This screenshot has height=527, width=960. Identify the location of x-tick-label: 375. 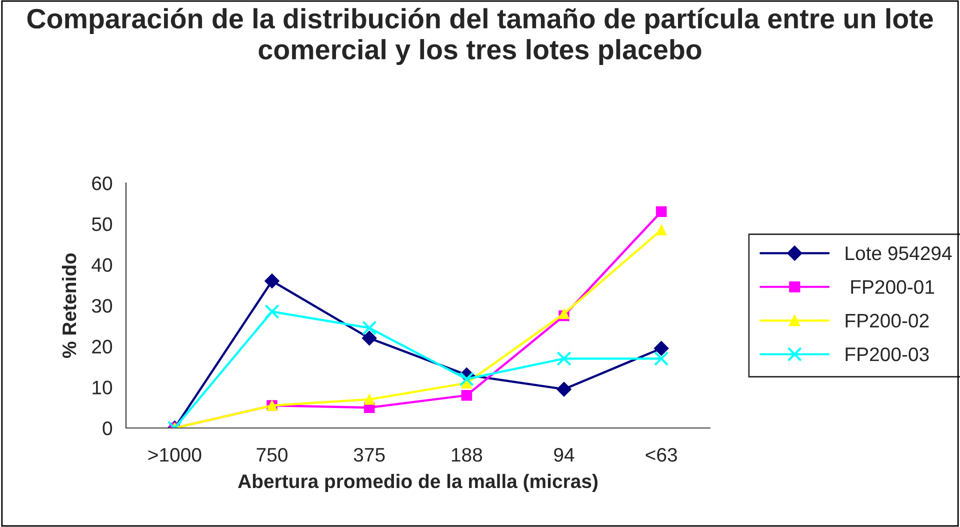
(369, 455).